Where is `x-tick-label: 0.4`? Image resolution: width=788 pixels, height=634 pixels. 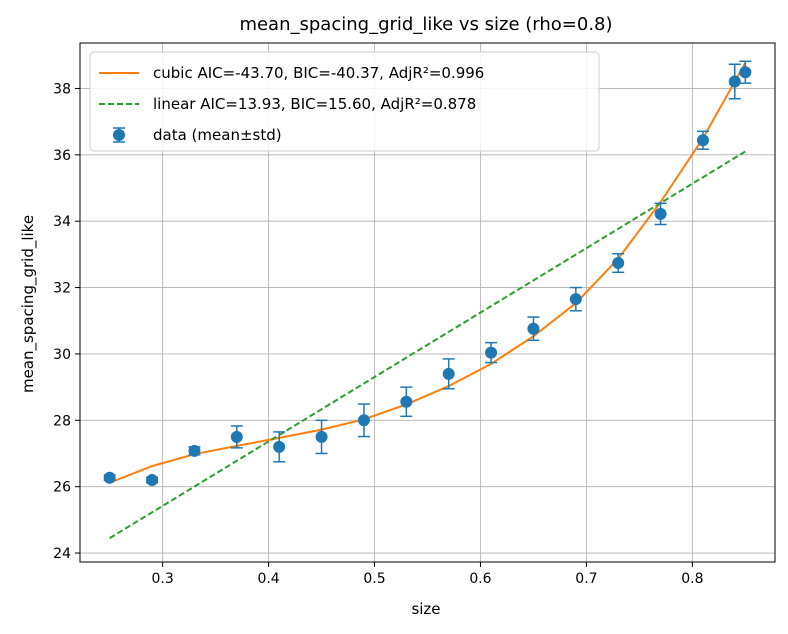 x-tick-label: 0.4 is located at coordinates (268, 579).